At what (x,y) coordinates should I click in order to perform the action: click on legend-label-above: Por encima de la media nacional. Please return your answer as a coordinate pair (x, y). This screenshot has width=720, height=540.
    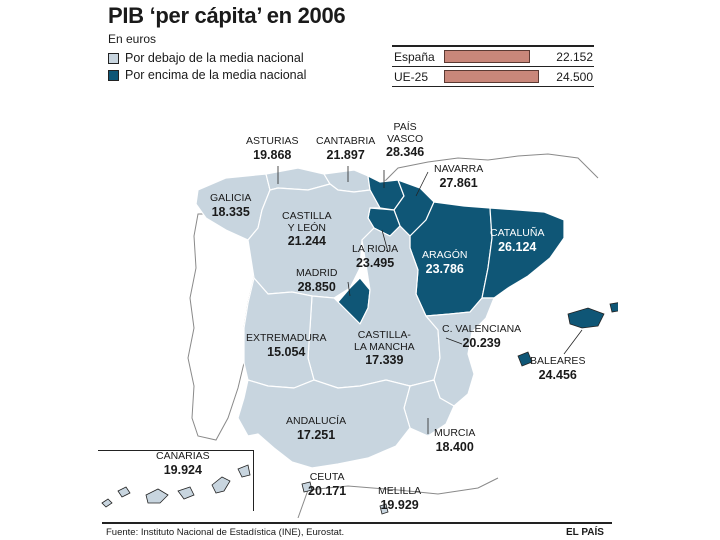
    Looking at the image, I should click on (216, 75).